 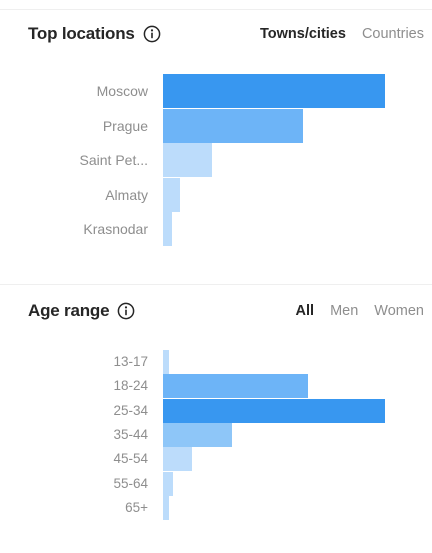 I want to click on locations-tabs: Towns/cities Countries, so click(x=342, y=34).